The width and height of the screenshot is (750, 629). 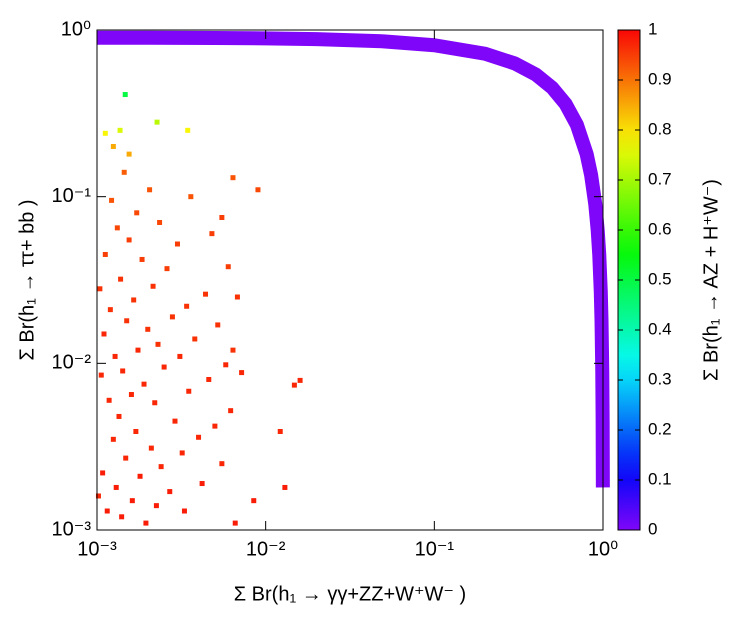 I want to click on x-axis-label: Σ Br(h₁ → γγ+ZZ+W⁺W⁻ ), so click(x=350, y=594).